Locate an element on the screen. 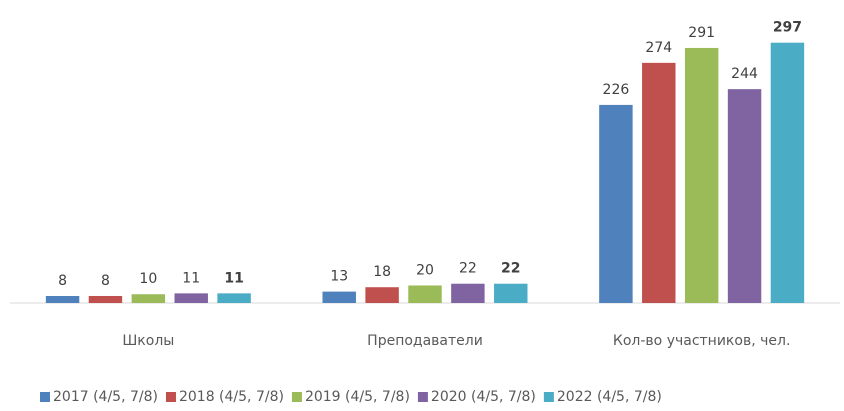 Image resolution: width=844 pixels, height=411 pixels. legend-label: 2022 (4/5, 7/8) is located at coordinates (609, 397).